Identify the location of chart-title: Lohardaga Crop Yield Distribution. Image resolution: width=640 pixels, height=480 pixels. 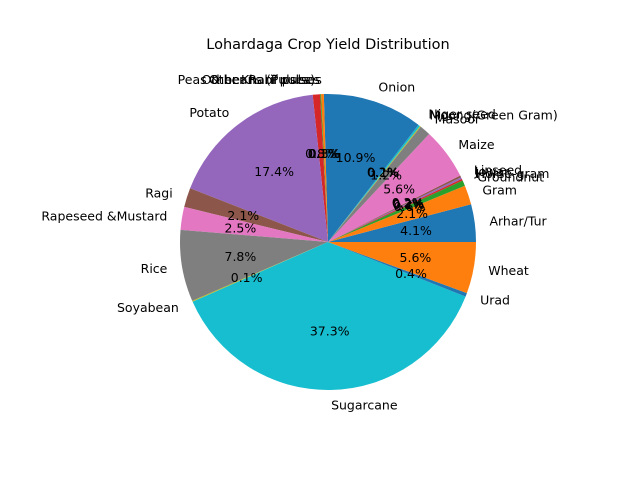
(327, 45).